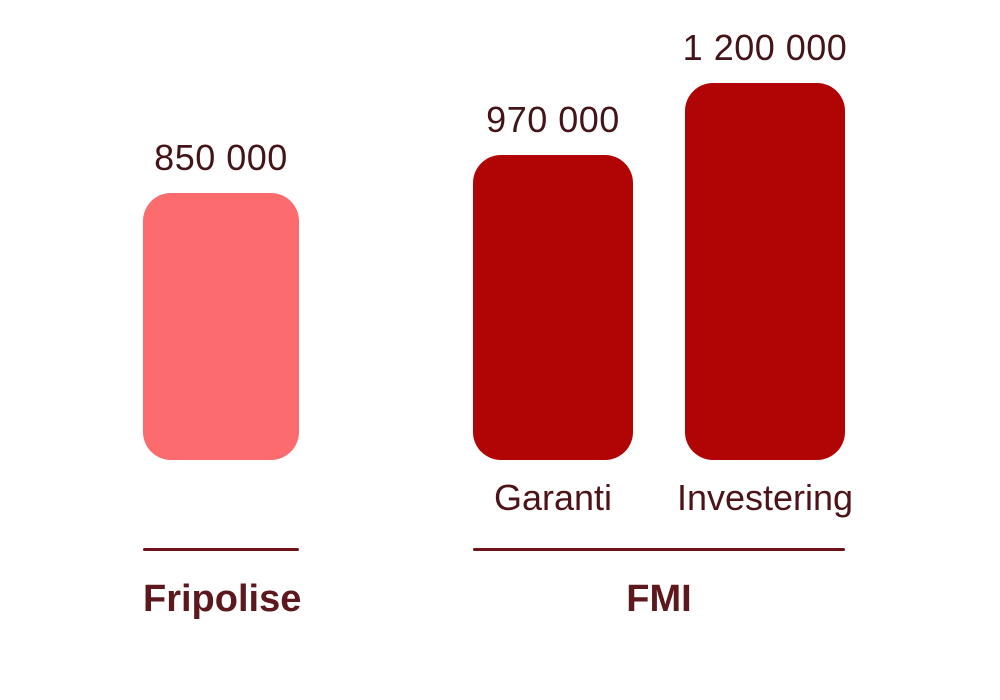 The image size is (1000, 700). What do you see at coordinates (765, 271) in the screenshot?
I see `bar-rect-investering` at bounding box center [765, 271].